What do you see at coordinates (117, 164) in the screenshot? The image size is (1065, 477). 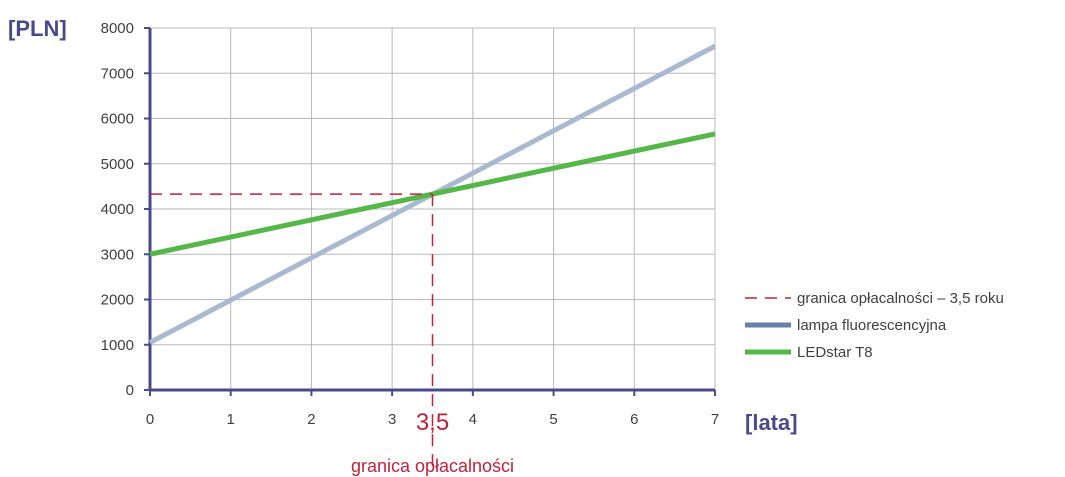 I see `y-tick-label: 5000` at bounding box center [117, 164].